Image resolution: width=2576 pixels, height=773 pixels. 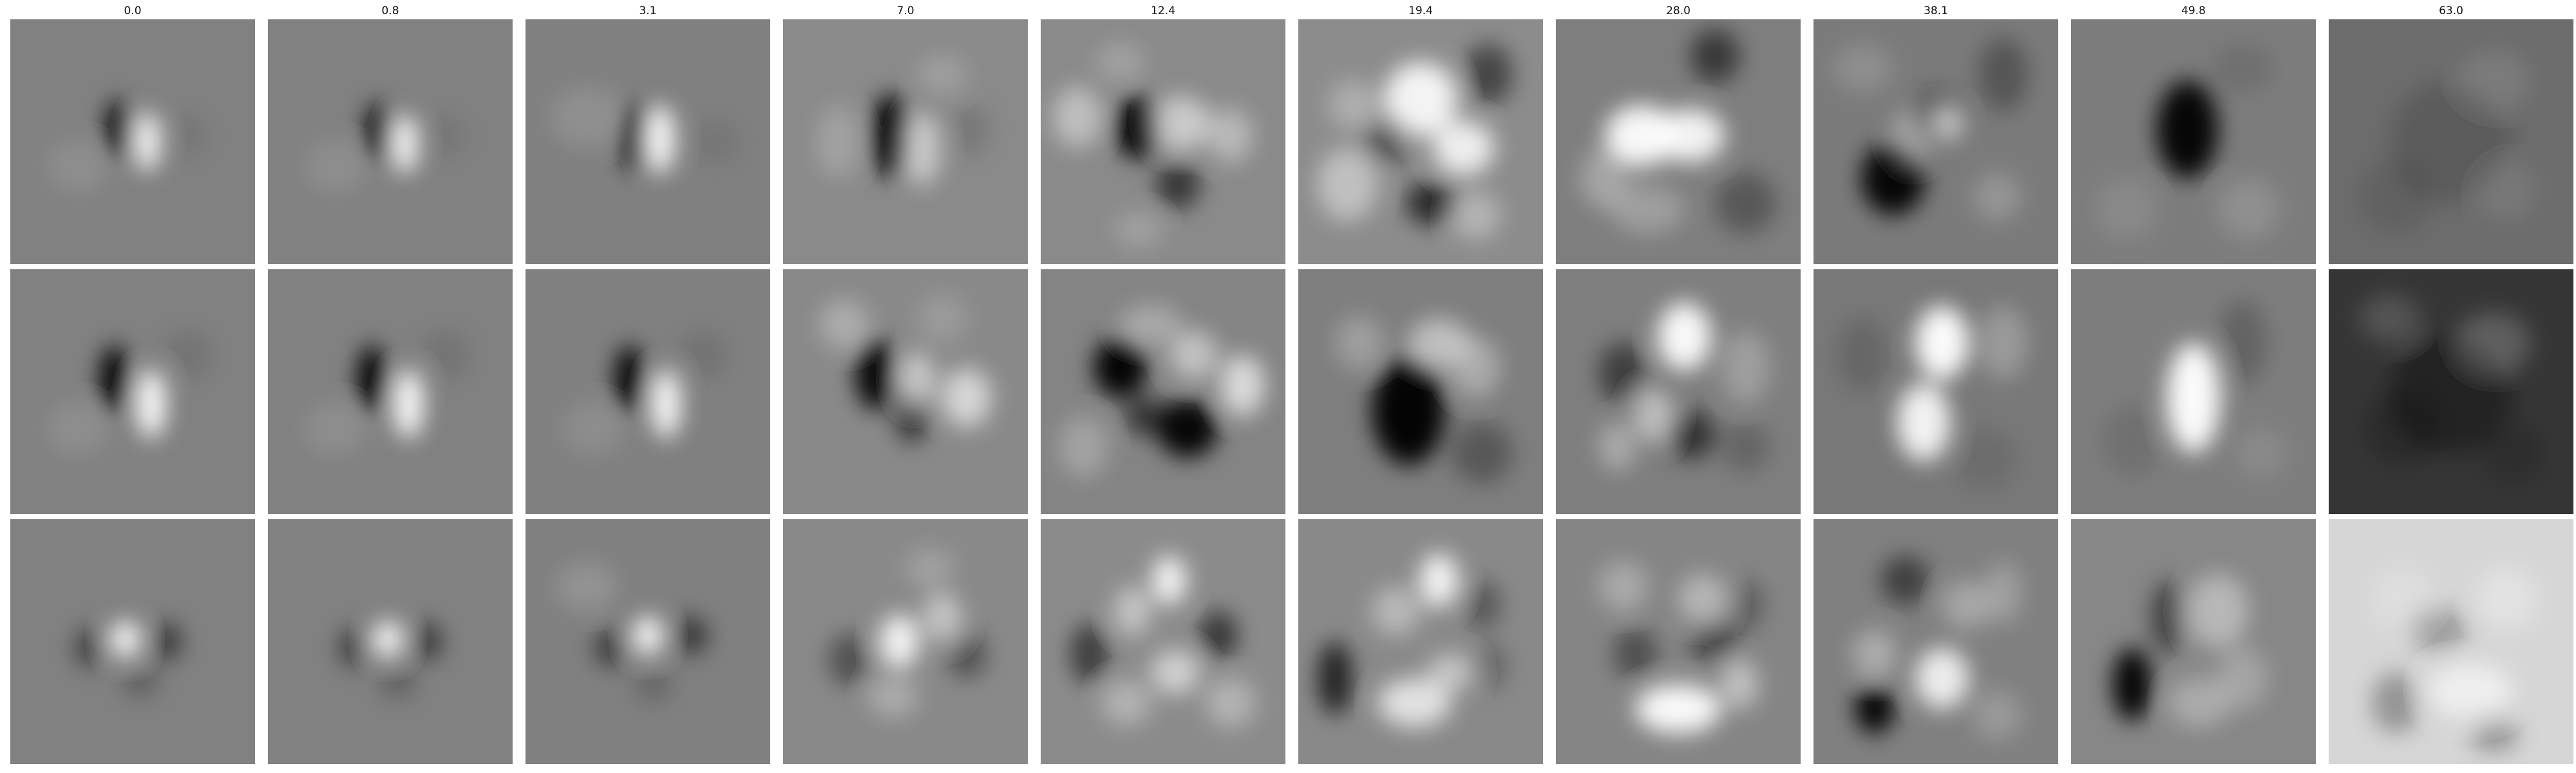 I want to click on filter-panel-r1-c9, so click(x=2194, y=141).